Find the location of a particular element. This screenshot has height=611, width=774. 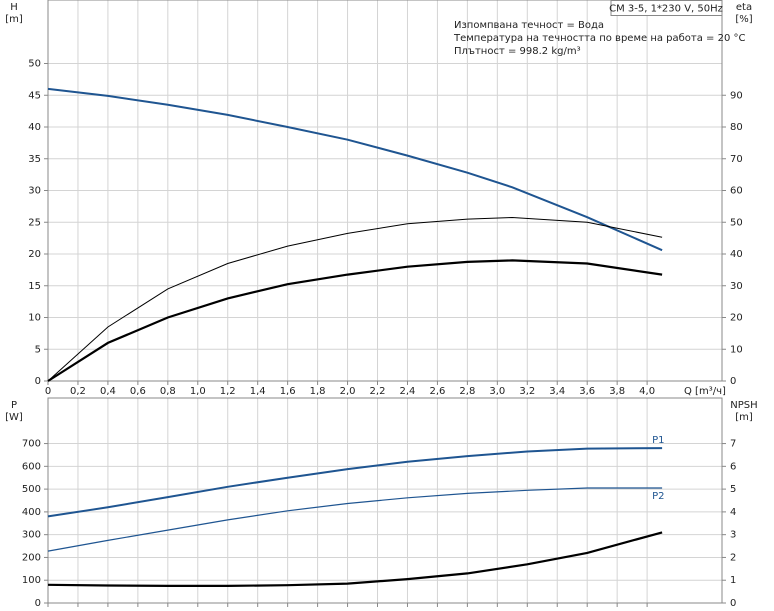

x-tick-label: 1,6 is located at coordinates (288, 391).